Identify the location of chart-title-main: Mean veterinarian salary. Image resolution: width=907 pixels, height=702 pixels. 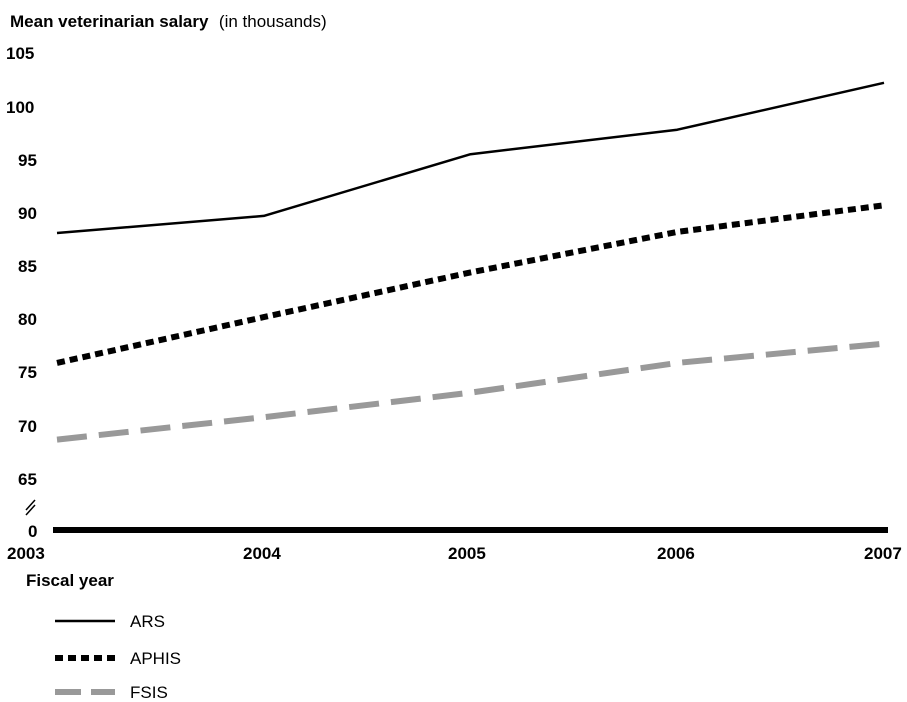
(109, 21).